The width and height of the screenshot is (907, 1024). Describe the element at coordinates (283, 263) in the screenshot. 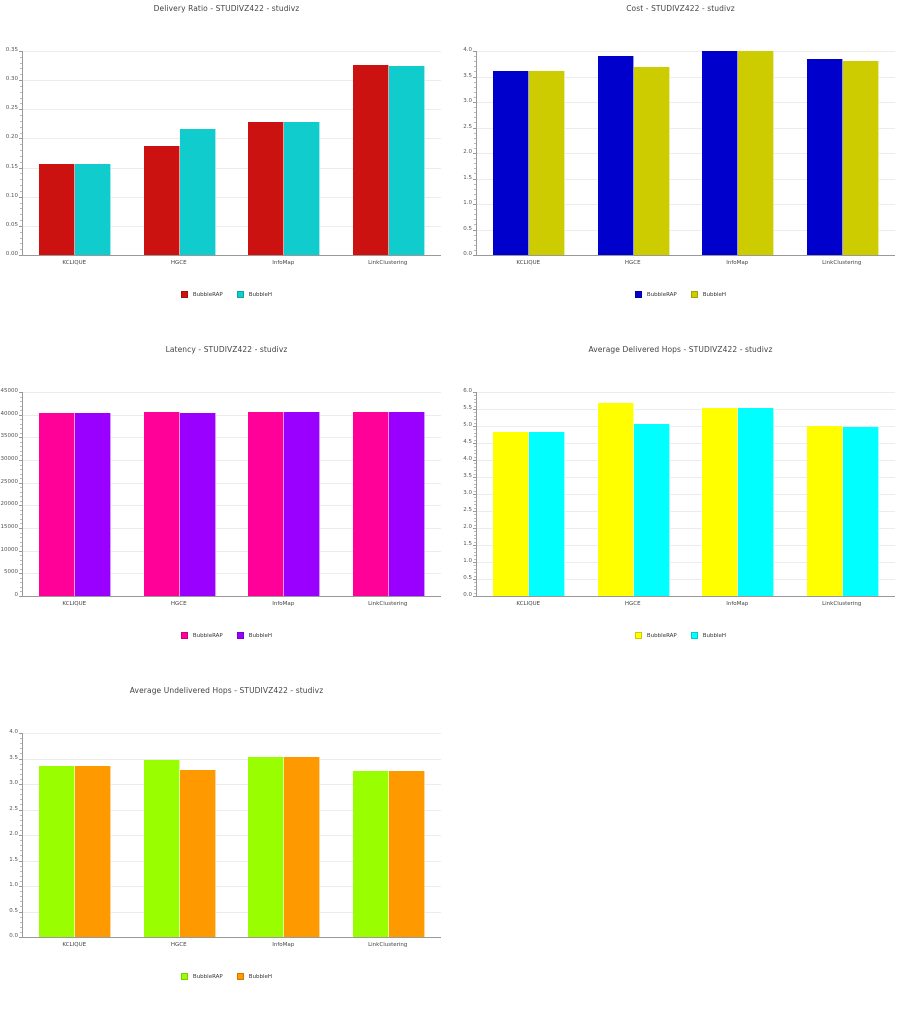

I see `x-tick-label: InfoMap` at that location.